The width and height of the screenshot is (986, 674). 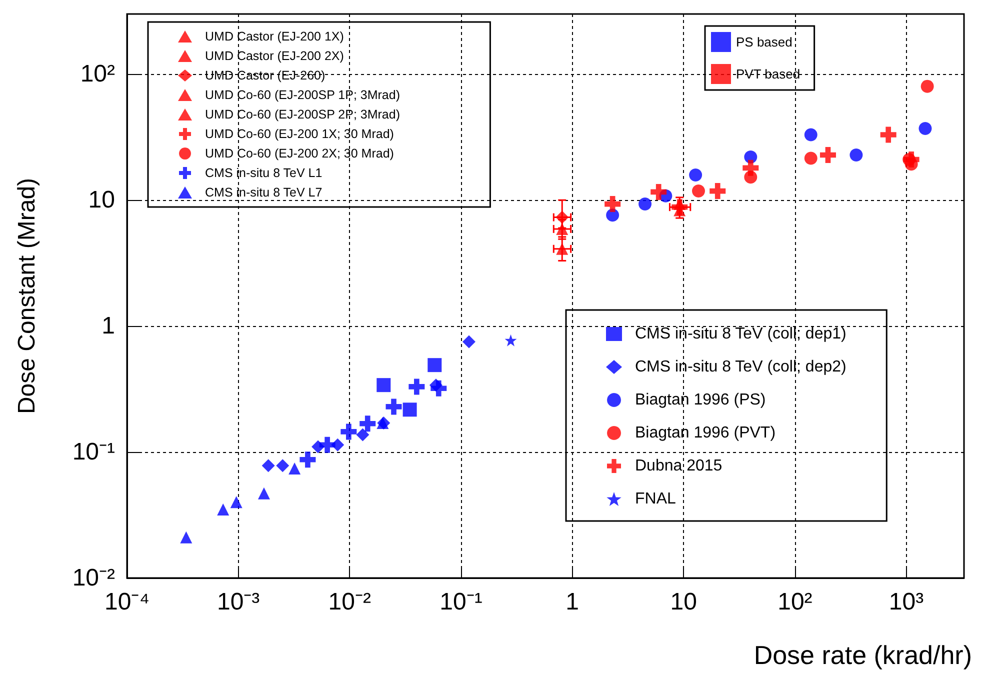 I want to click on y-tick-label: 10⁻², so click(x=94, y=578).